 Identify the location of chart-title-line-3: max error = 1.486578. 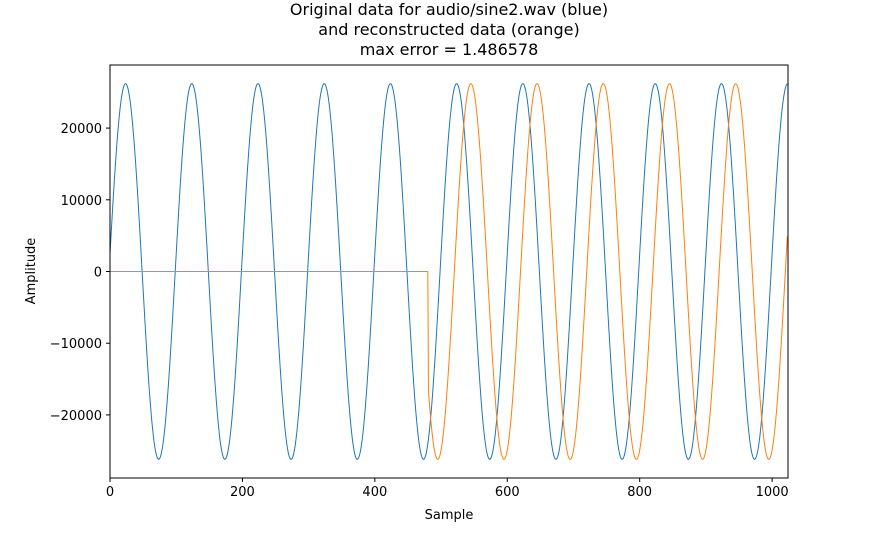
(449, 49).